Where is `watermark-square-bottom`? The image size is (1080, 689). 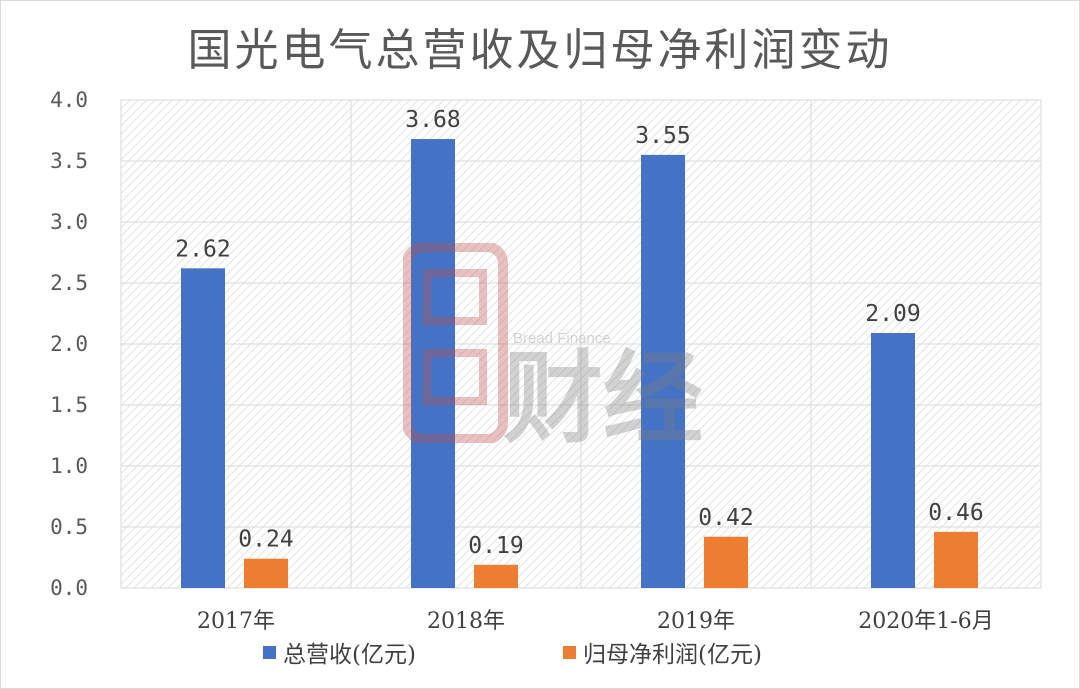
watermark-square-bottom is located at coordinates (455, 377).